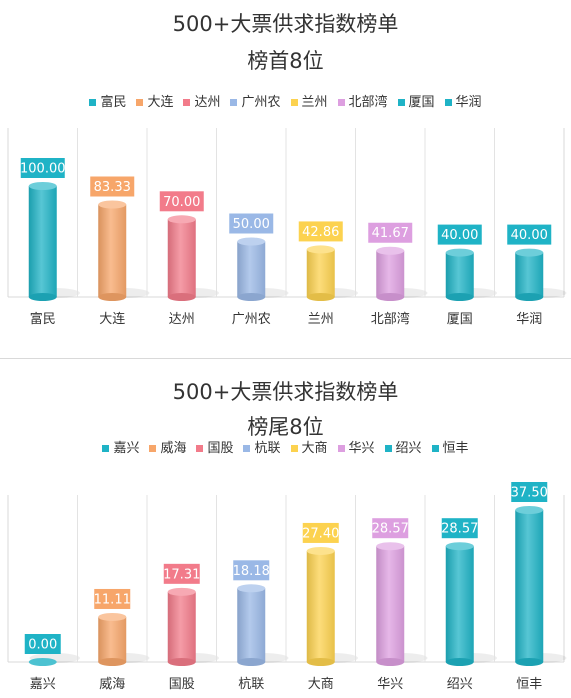 The width and height of the screenshot is (571, 698). I want to click on category-label: 威海, so click(112, 684).